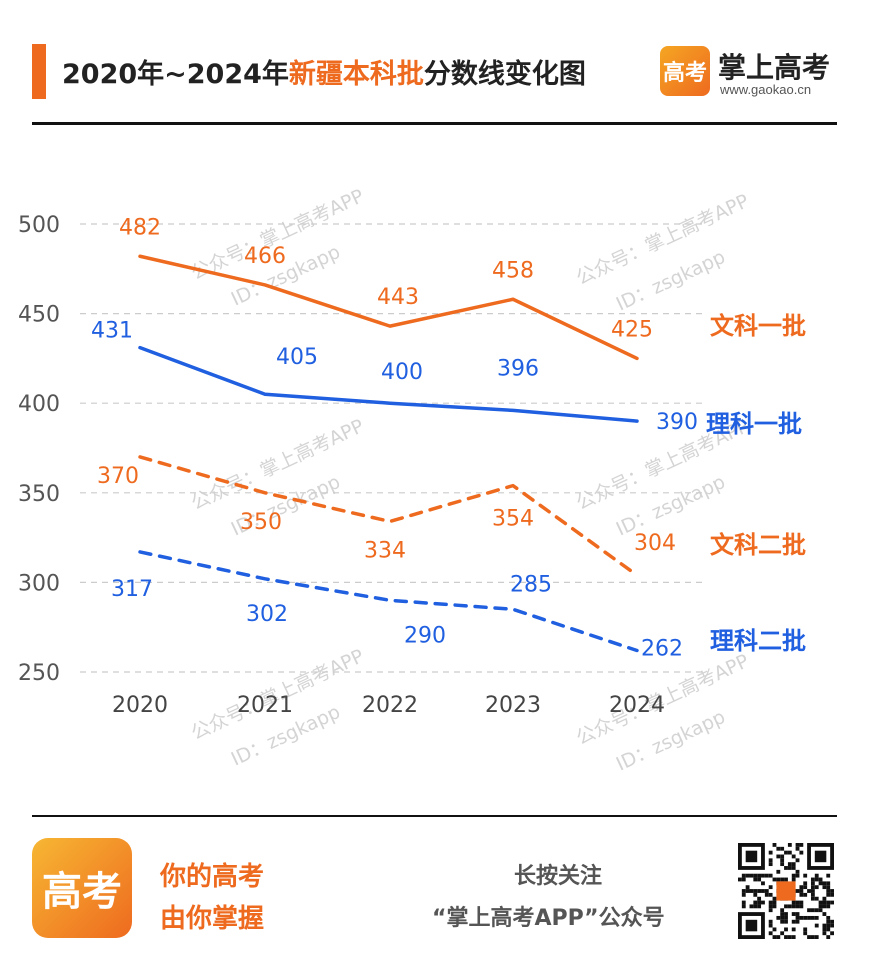 The width and height of the screenshot is (875, 975). Describe the element at coordinates (267, 614) in the screenshot. I see `data-label-like-erpi: 302` at that location.